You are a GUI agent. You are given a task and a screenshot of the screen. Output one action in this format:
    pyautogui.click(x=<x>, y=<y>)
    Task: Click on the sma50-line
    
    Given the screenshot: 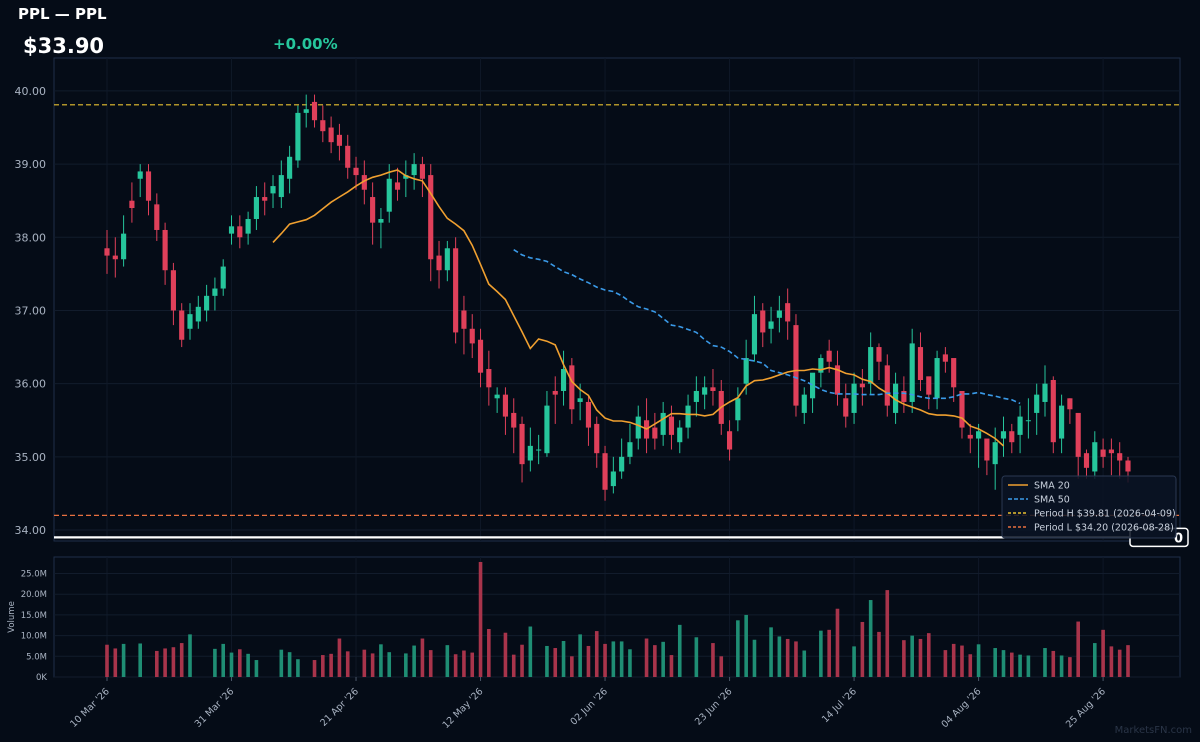 What is the action you would take?
    pyautogui.click(x=767, y=327)
    